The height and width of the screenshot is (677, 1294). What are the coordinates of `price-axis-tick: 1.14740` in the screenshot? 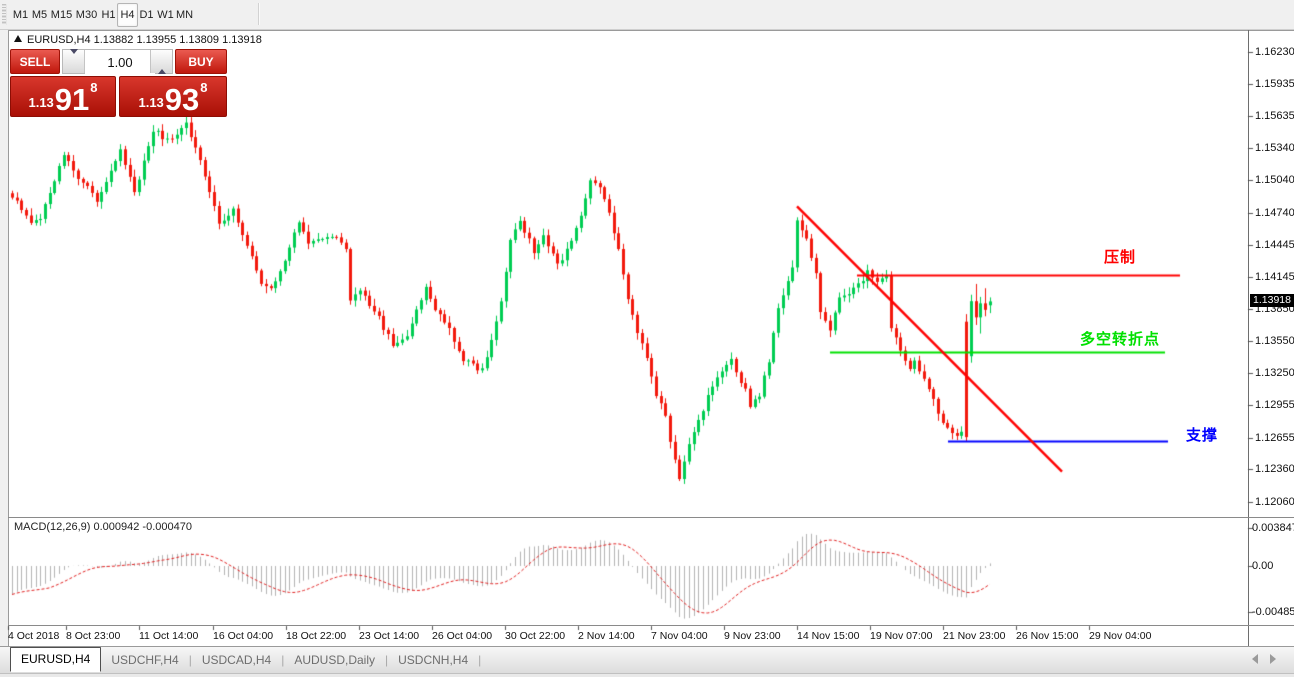 It's located at (1274, 213).